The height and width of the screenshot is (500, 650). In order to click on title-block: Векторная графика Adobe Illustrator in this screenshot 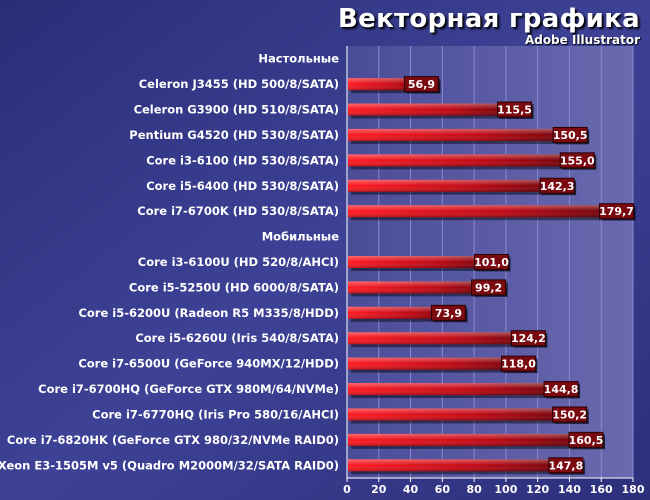, I will do `click(489, 25)`.